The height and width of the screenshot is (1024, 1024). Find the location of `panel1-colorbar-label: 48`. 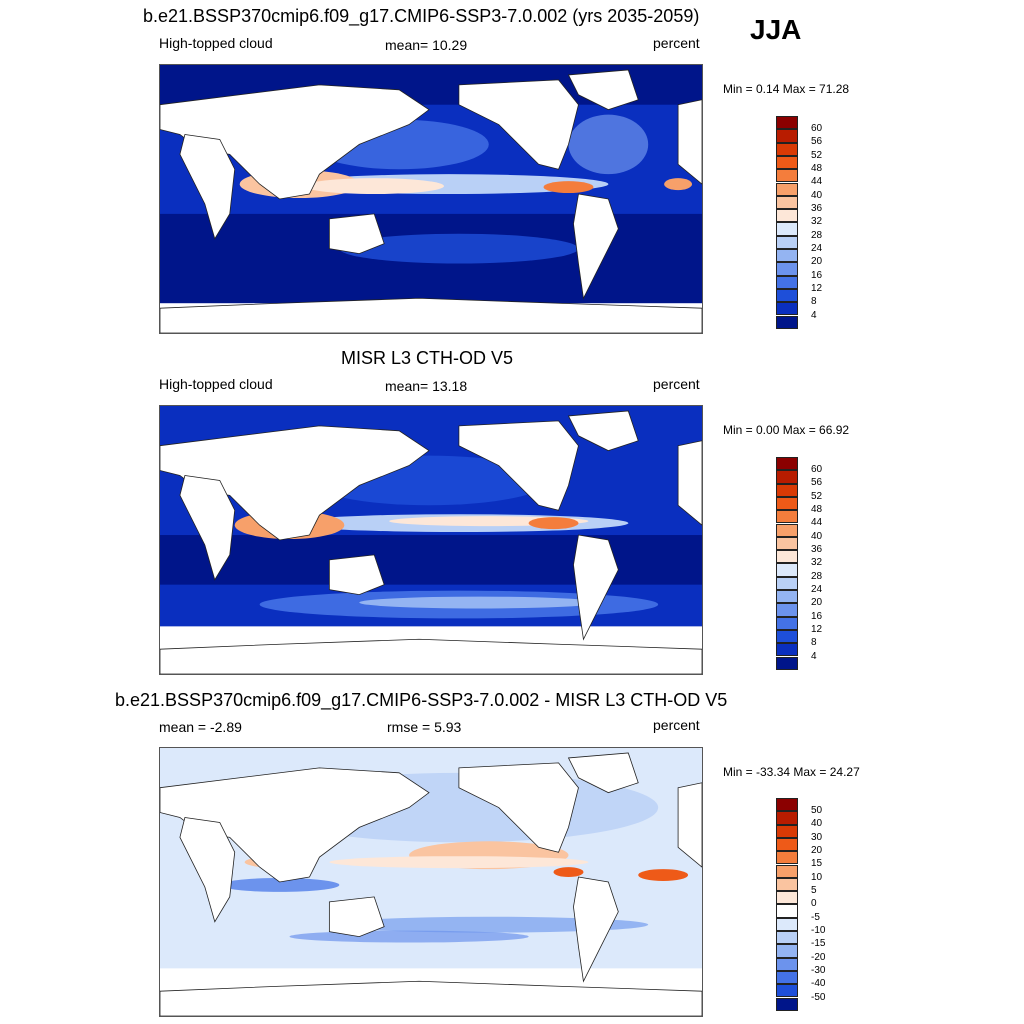

panel1-colorbar-label: 48 is located at coordinates (817, 168).